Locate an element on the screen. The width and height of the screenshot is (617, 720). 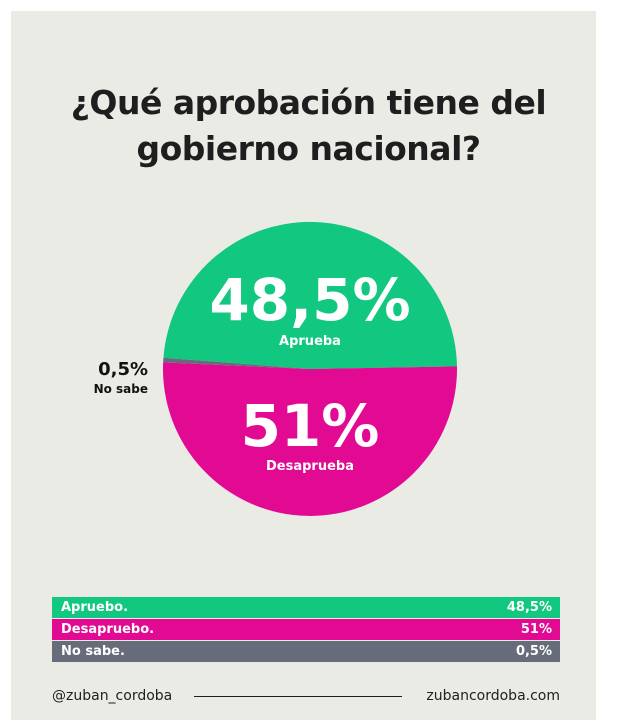
slice-value-label: 48,5% is located at coordinates (309, 300).